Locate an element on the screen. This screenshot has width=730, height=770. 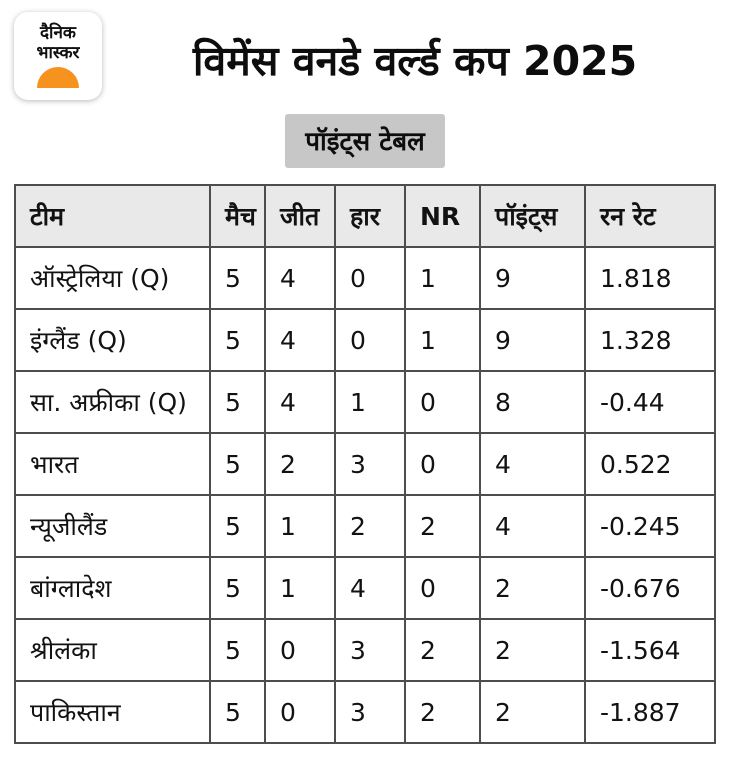
header: दैनिक भास्कर विमेंस वनडे वर्ल्ड कप 2025 is located at coordinates (365, 53).